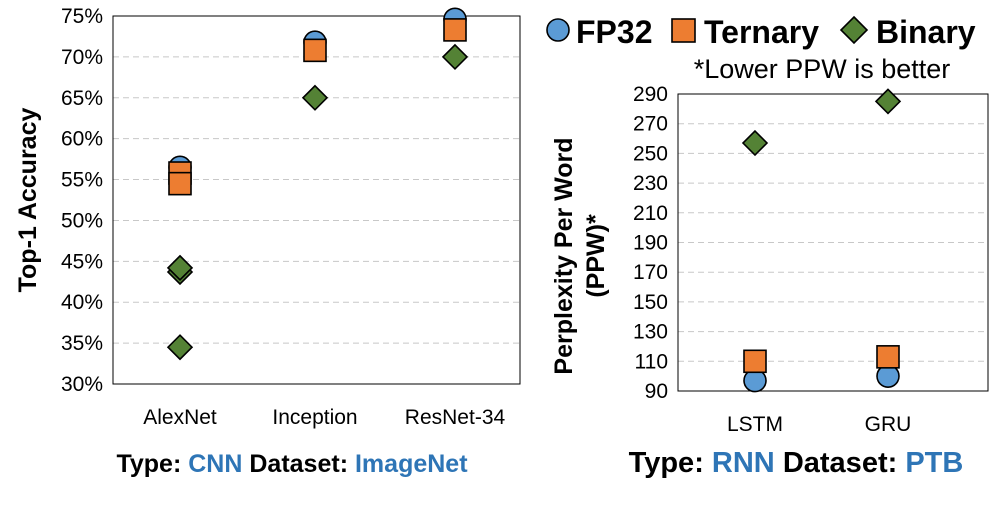 The width and height of the screenshot is (1004, 508). I want to click on legend-ternary-marker-icon, so click(683, 30).